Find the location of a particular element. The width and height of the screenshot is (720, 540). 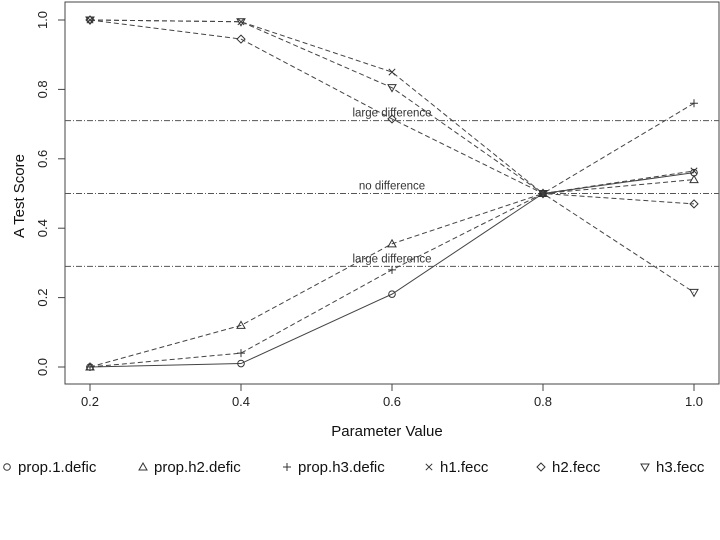

y-axis-title: A Test Score is located at coordinates (19, 196).